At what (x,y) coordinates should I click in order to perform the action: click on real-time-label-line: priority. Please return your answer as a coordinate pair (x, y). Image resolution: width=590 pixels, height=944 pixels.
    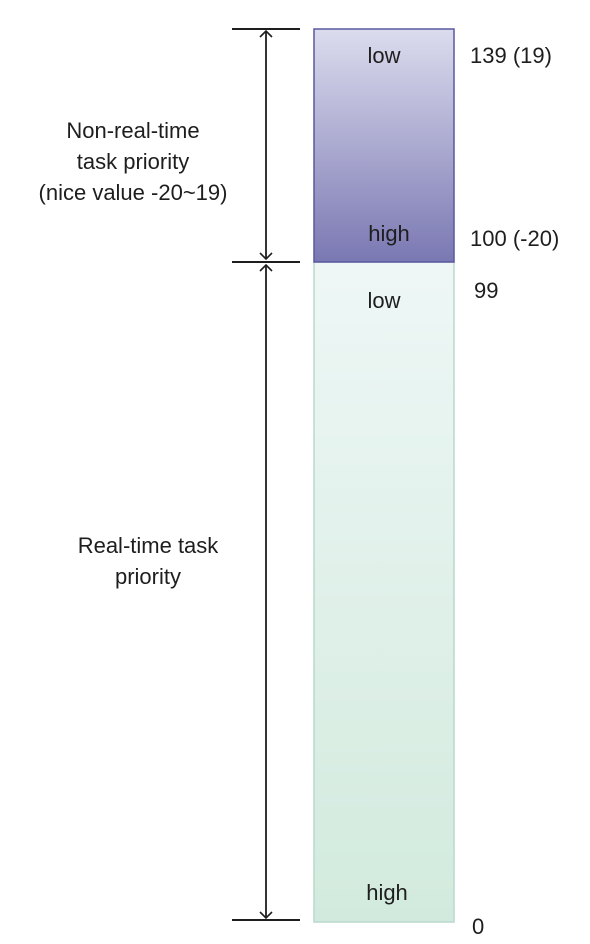
    Looking at the image, I should click on (147, 576).